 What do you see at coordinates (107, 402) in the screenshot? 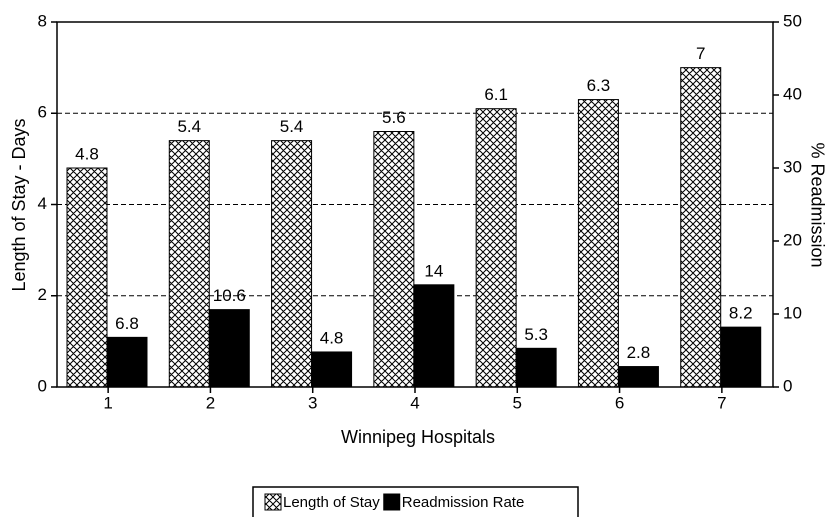
I see `x-tick-label: 1` at bounding box center [107, 402].